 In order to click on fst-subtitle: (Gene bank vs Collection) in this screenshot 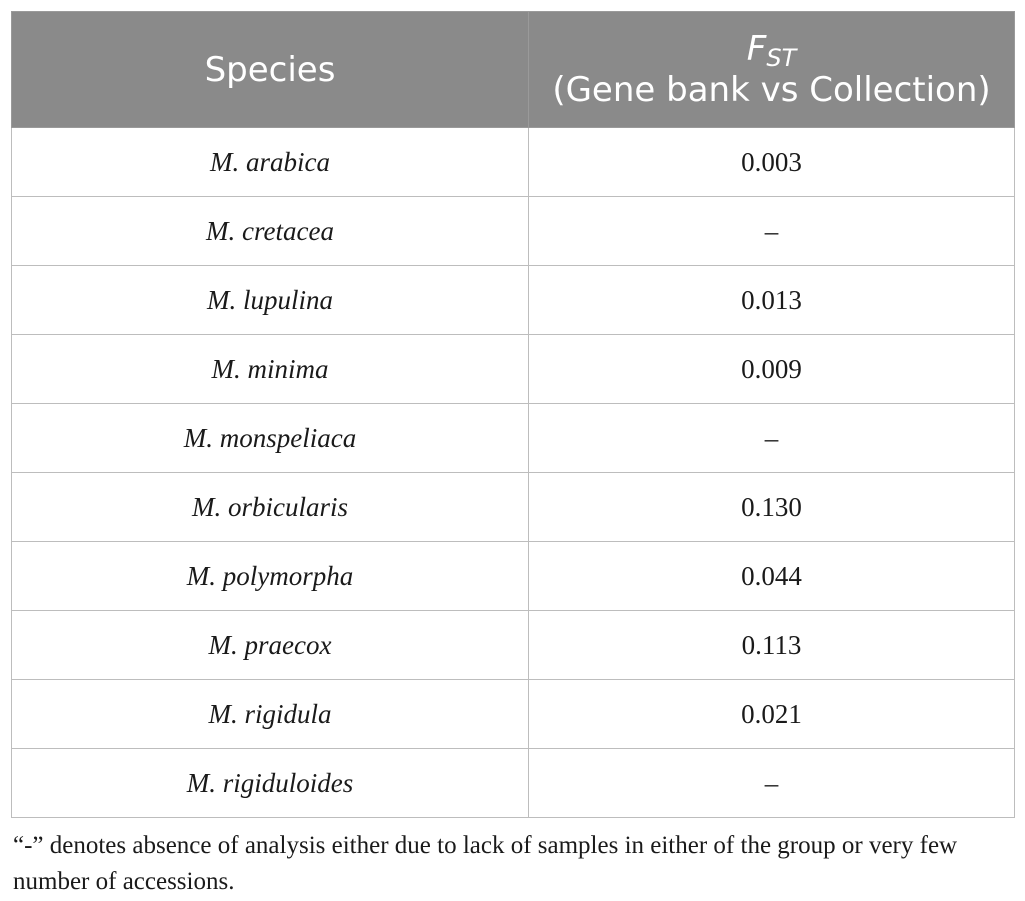, I will do `click(771, 90)`.